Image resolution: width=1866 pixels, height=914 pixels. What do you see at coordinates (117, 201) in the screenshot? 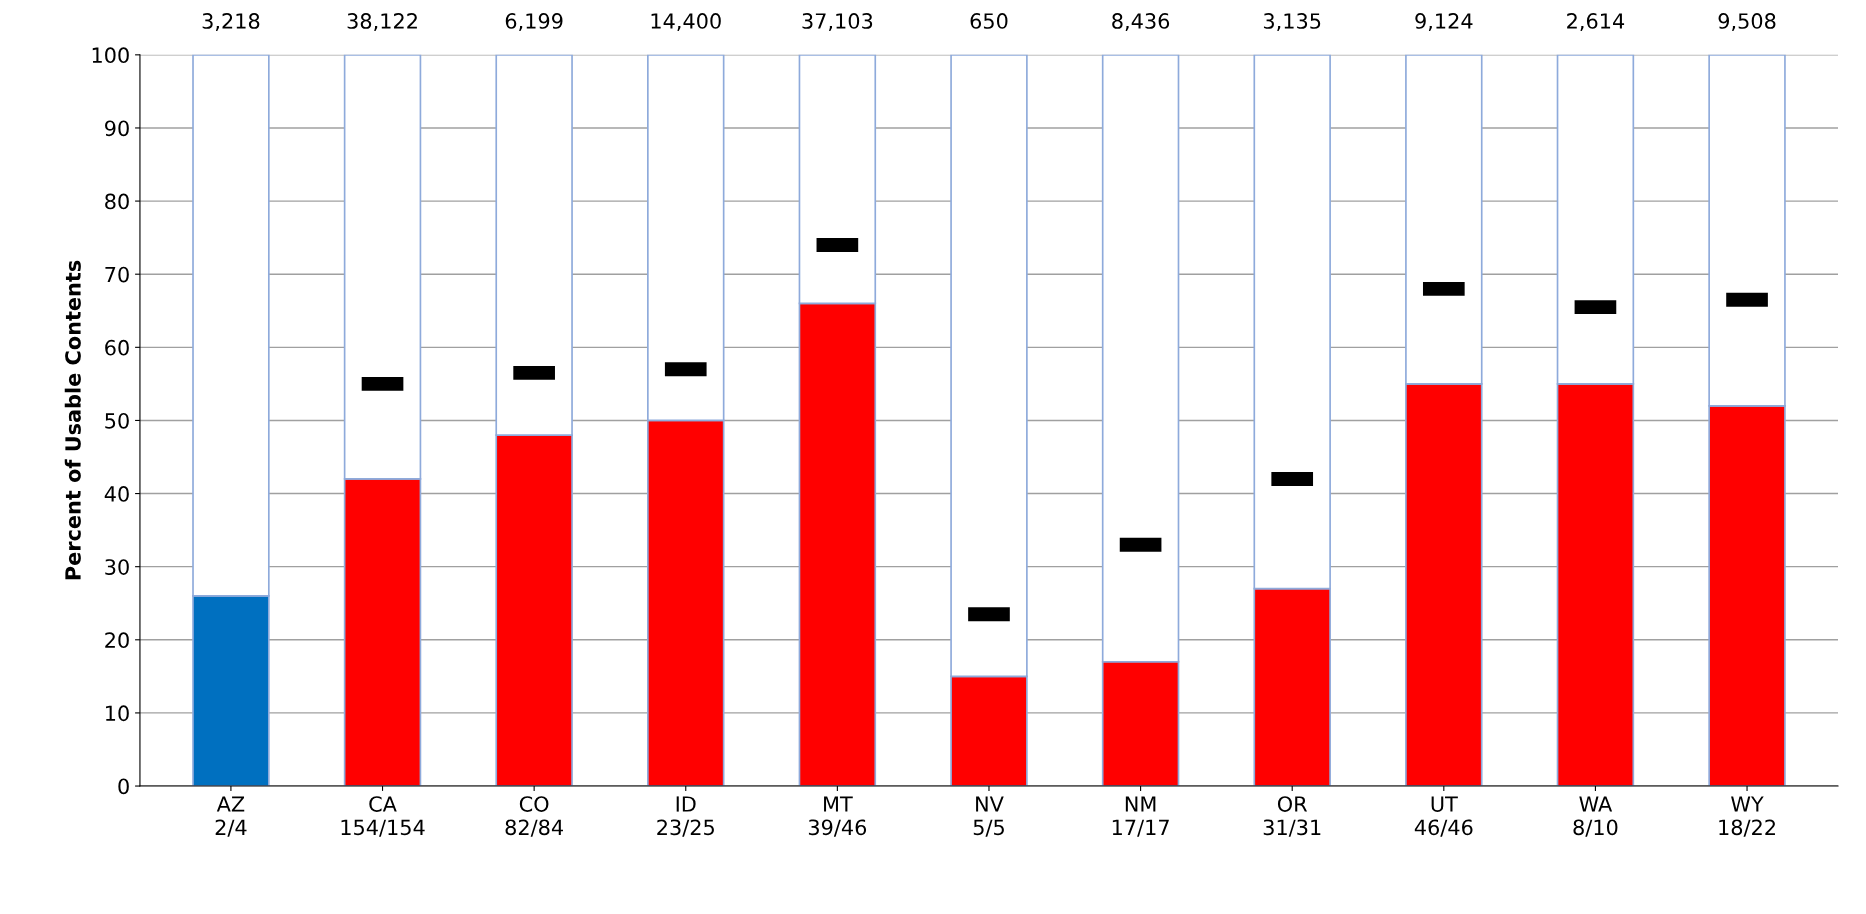
I see `y-tick-label: 80` at bounding box center [117, 201].